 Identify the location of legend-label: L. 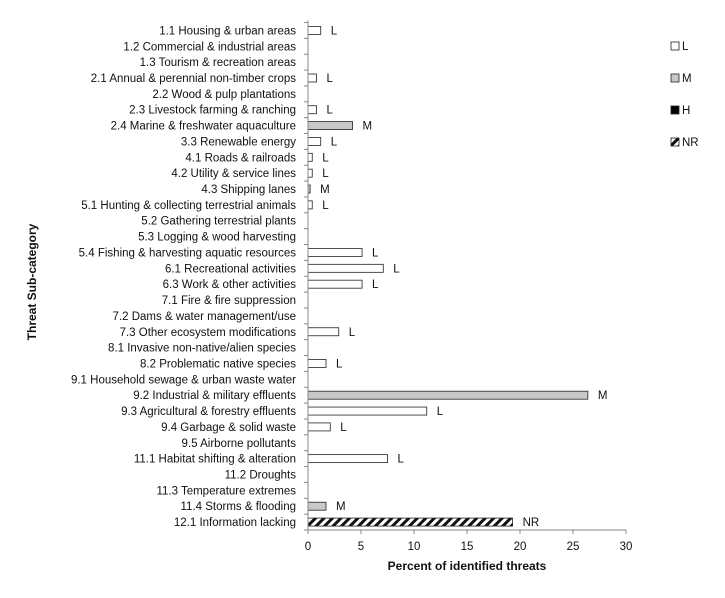
(685, 47).